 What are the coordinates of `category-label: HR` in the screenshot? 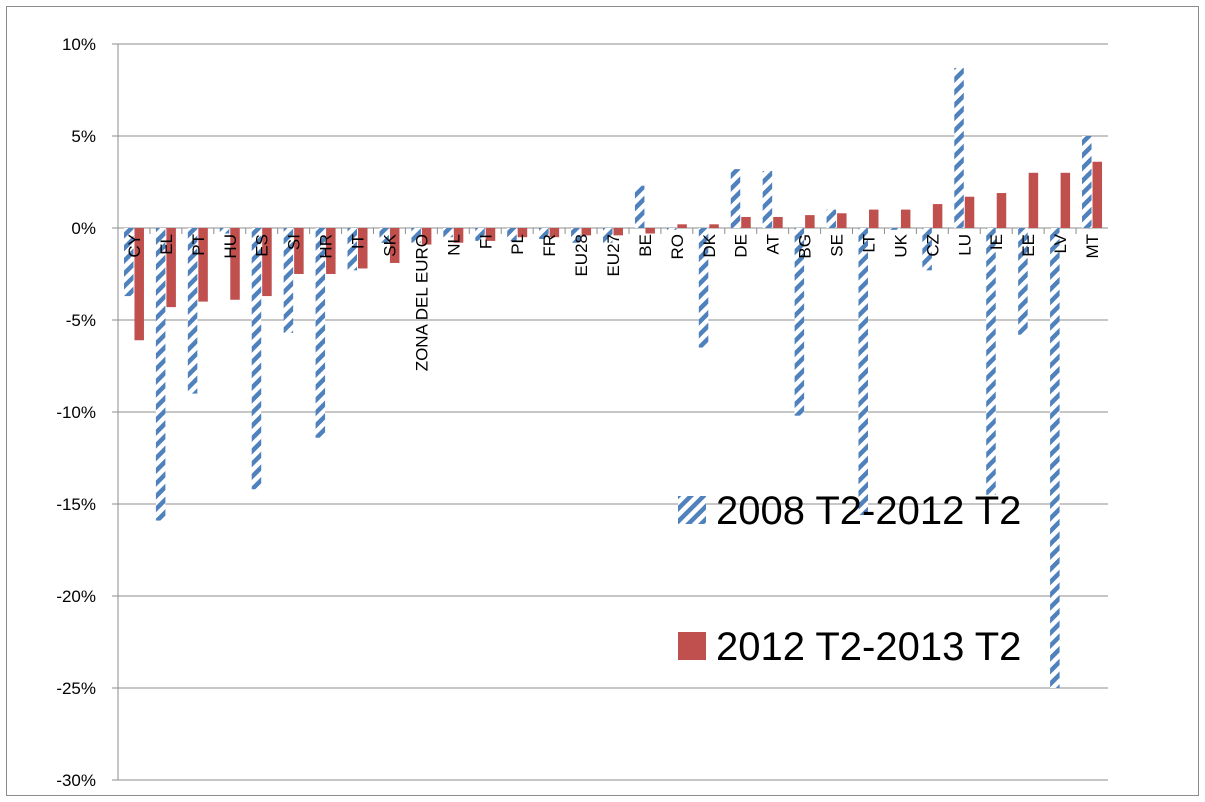 It's located at (326, 246).